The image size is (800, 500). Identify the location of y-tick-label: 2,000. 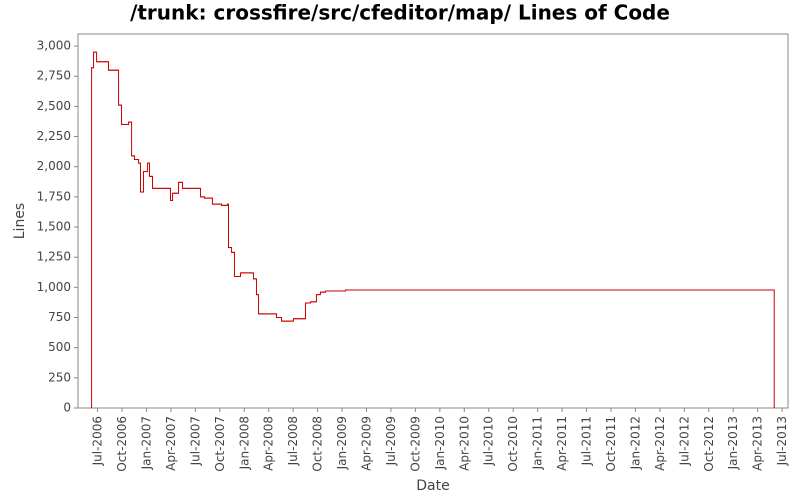
(54, 166).